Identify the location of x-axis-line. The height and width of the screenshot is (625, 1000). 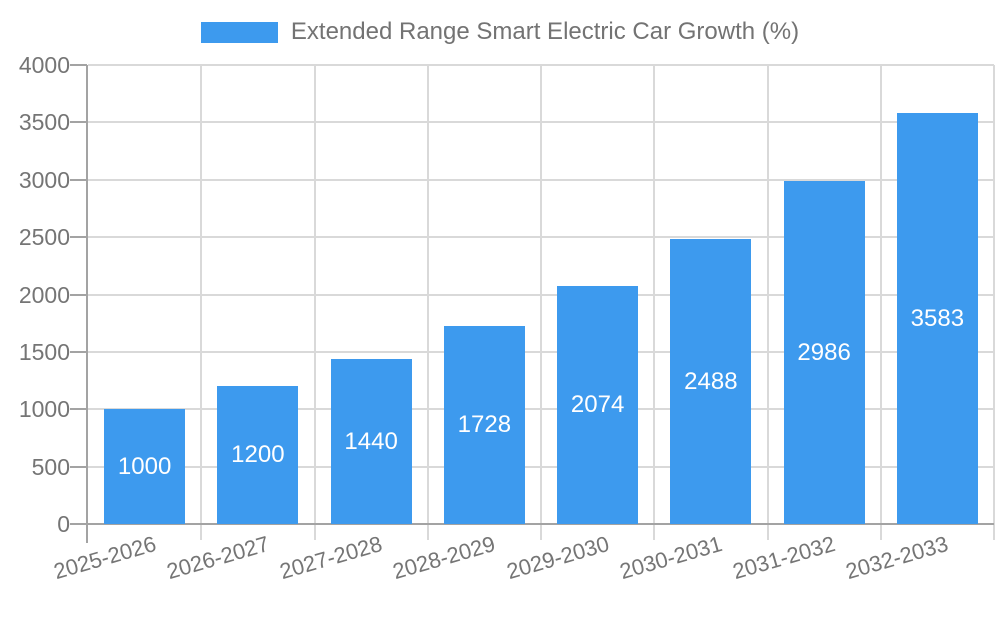
(540, 524).